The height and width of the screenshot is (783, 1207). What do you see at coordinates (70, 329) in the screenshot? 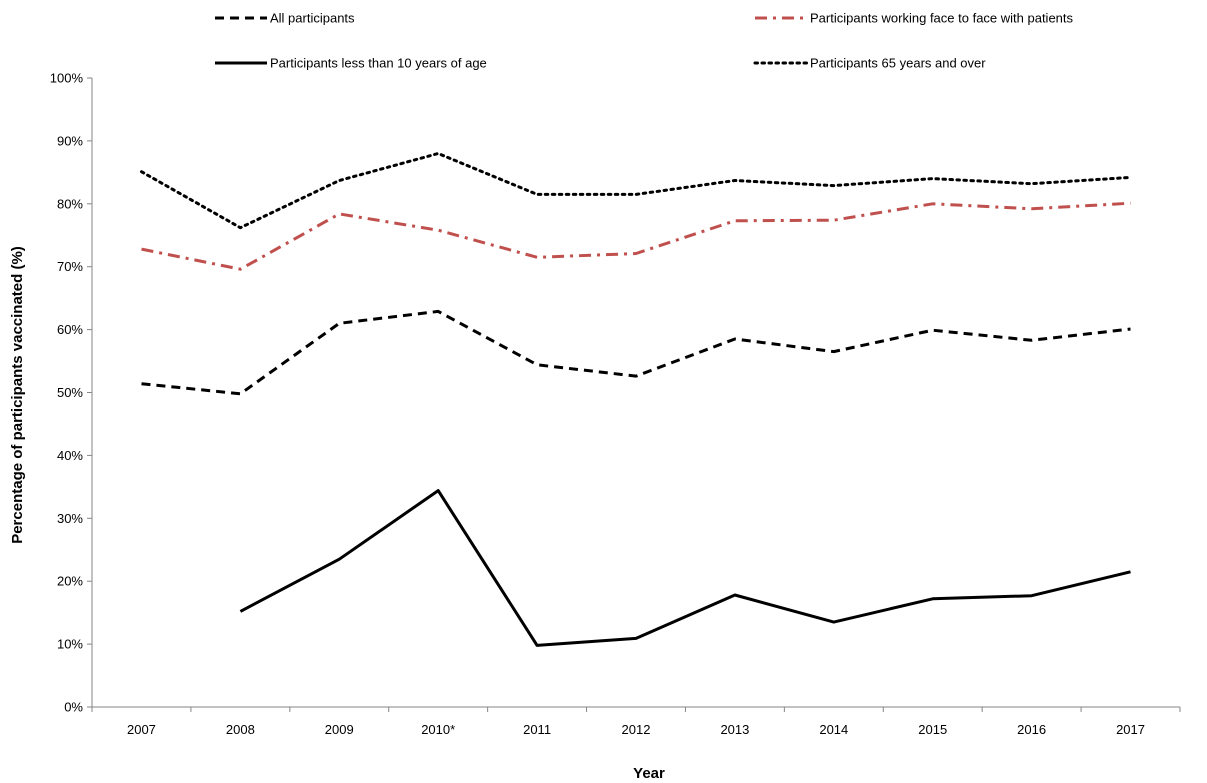
I see `y-tick-label: 60%` at bounding box center [70, 329].